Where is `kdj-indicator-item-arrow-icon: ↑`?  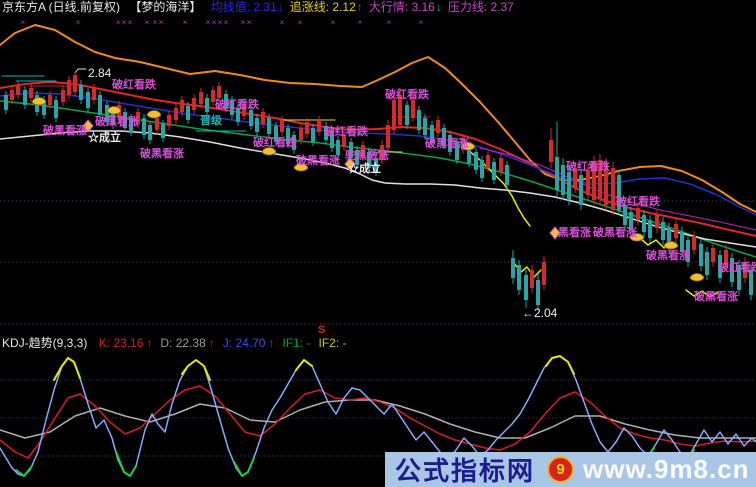 kdj-indicator-item-arrow-icon: ↑ is located at coordinates (271, 343).